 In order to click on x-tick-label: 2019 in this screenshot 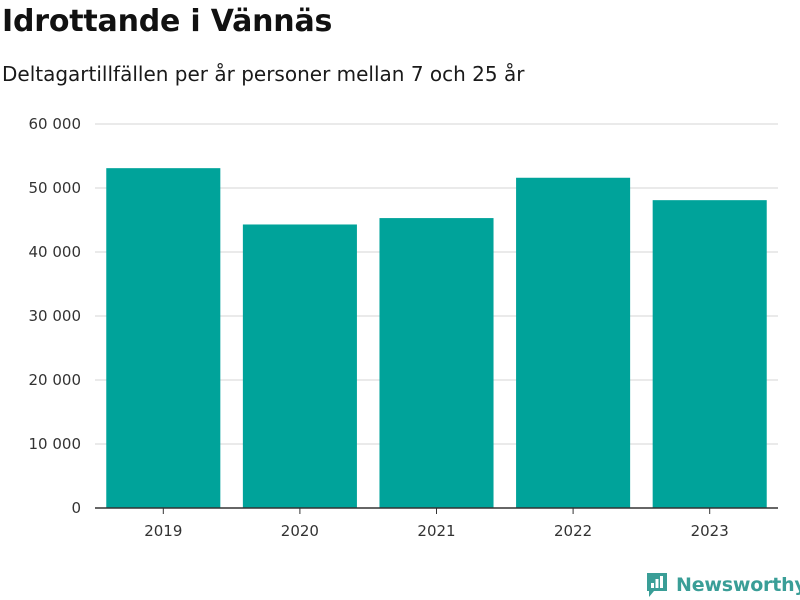, I will do `click(163, 531)`.